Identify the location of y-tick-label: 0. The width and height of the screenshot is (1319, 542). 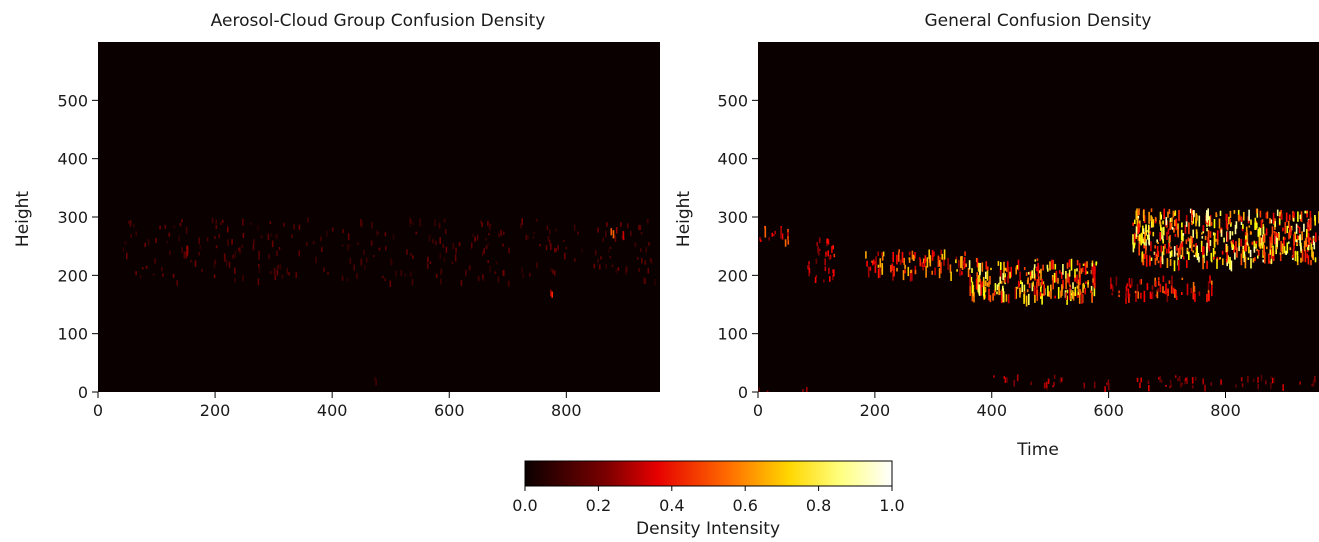
(743, 392).